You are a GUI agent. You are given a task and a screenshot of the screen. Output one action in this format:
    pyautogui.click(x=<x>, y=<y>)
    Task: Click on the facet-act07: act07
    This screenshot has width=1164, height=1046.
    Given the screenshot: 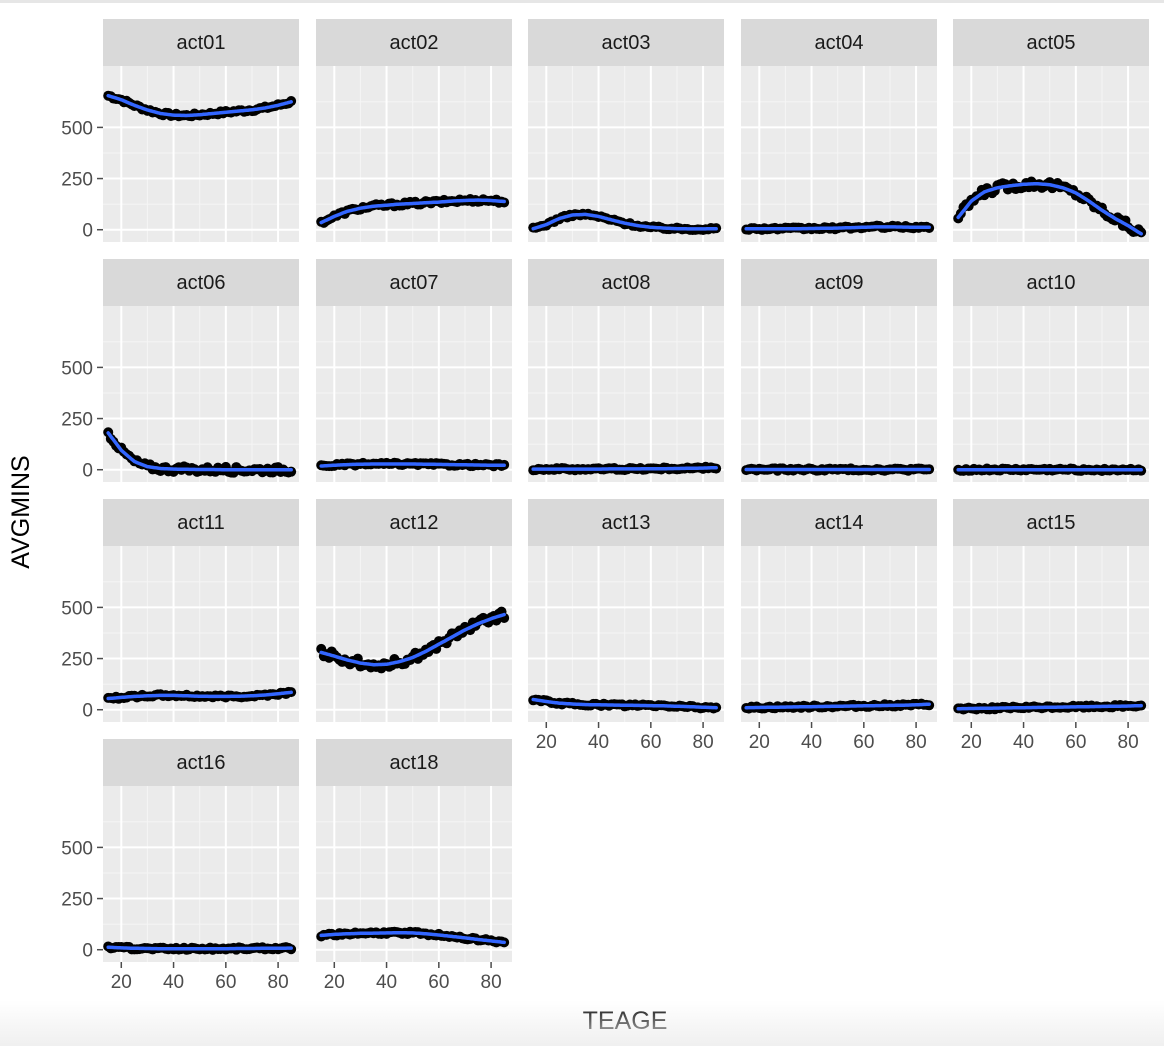 What is the action you would take?
    pyautogui.click(x=414, y=370)
    